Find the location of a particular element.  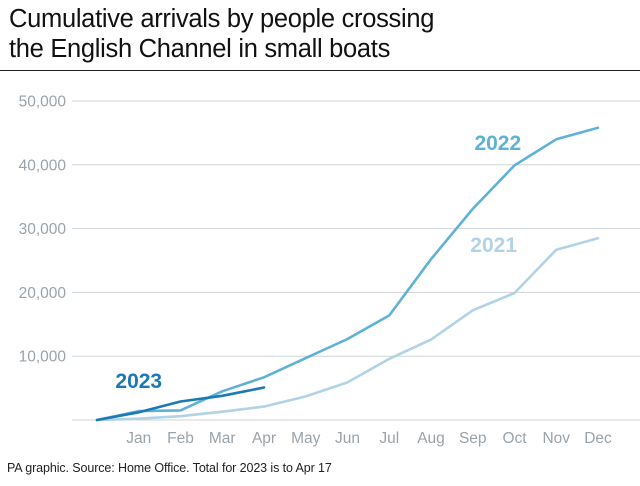

x-tick-label-may: May is located at coordinates (306, 438).